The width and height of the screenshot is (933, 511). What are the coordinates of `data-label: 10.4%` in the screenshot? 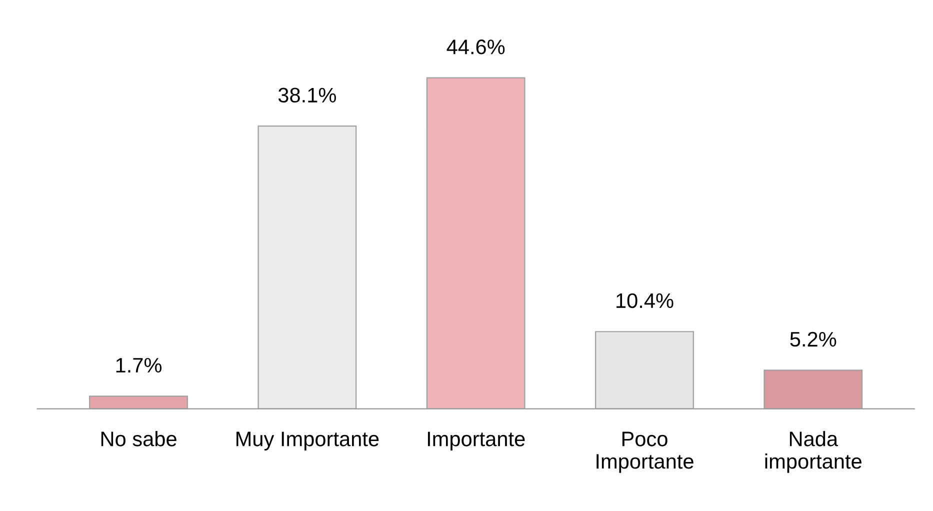 It's located at (645, 300).